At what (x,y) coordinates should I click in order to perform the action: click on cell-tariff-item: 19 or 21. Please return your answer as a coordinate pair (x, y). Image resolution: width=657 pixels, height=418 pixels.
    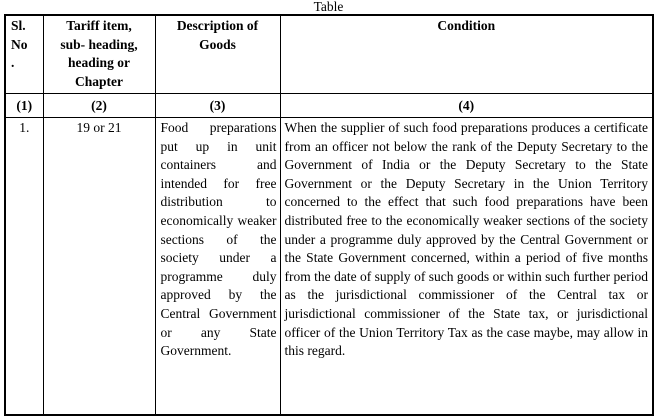
    Looking at the image, I should click on (99, 266).